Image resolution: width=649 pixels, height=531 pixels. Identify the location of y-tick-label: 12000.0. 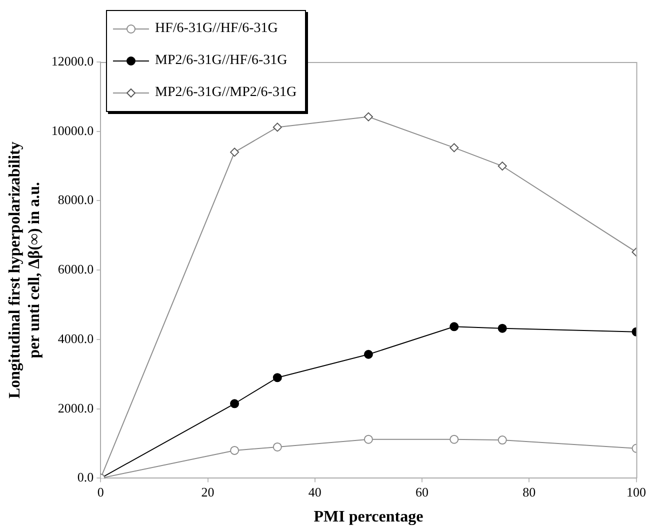
(72, 60).